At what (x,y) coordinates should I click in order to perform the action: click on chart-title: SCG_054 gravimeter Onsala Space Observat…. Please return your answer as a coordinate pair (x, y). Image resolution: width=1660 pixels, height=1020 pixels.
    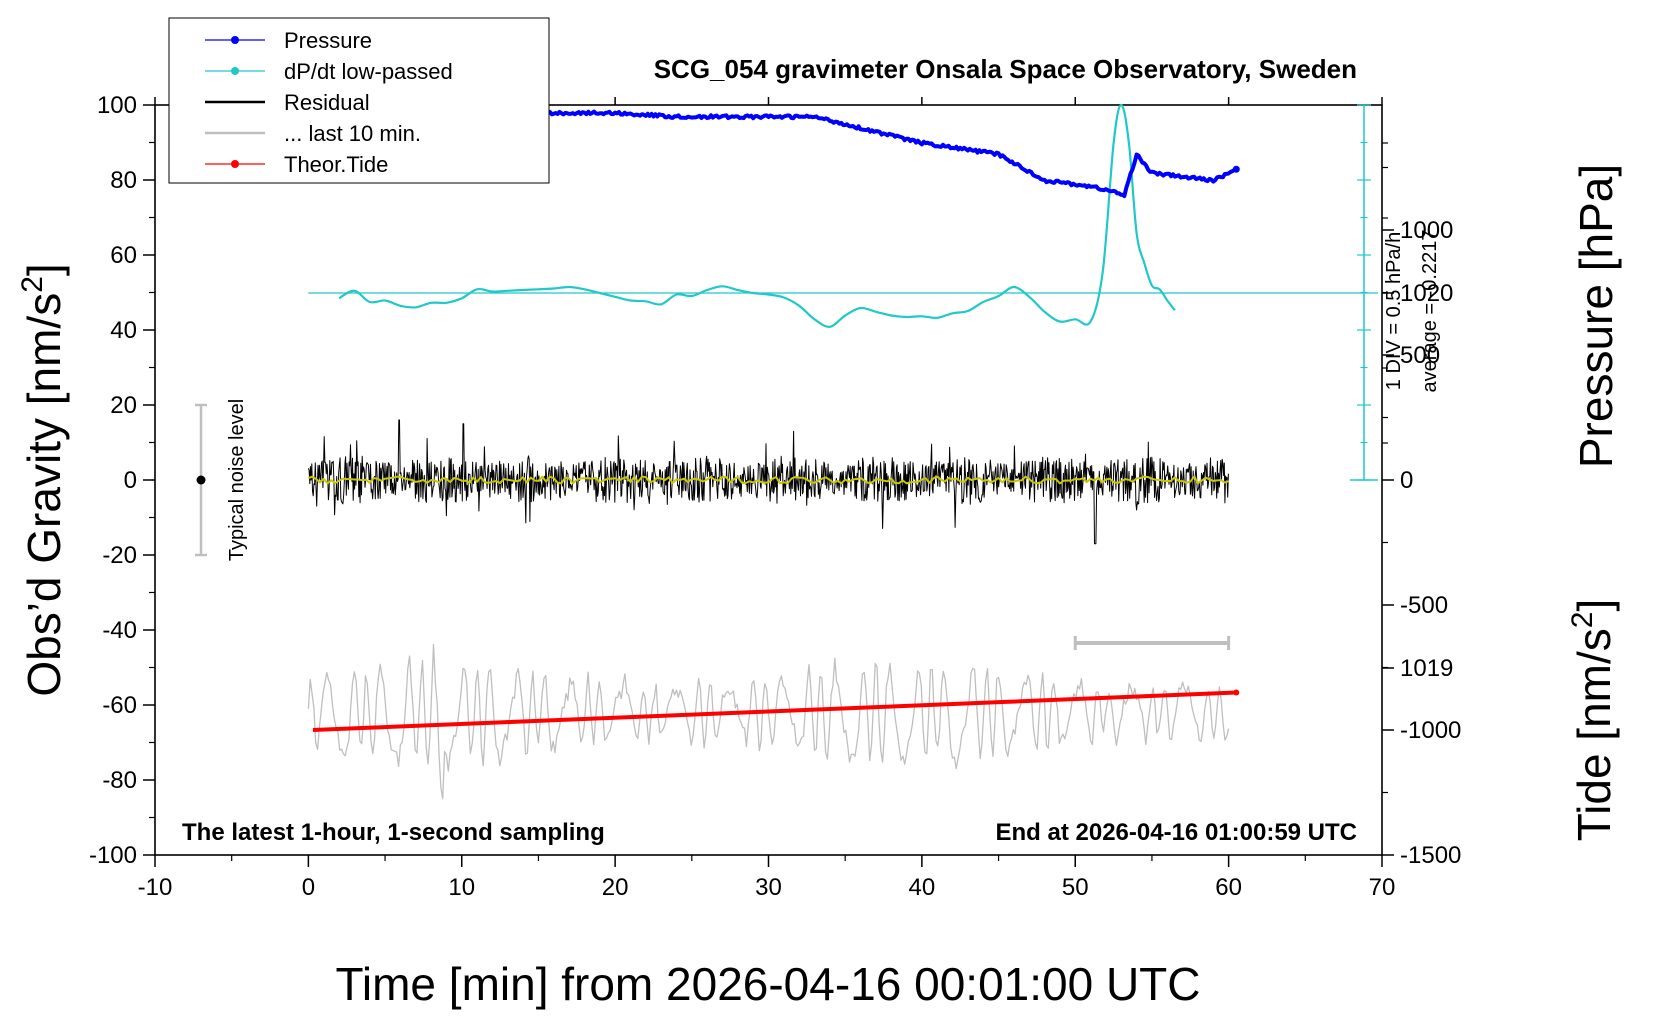
    Looking at the image, I should click on (1005, 69).